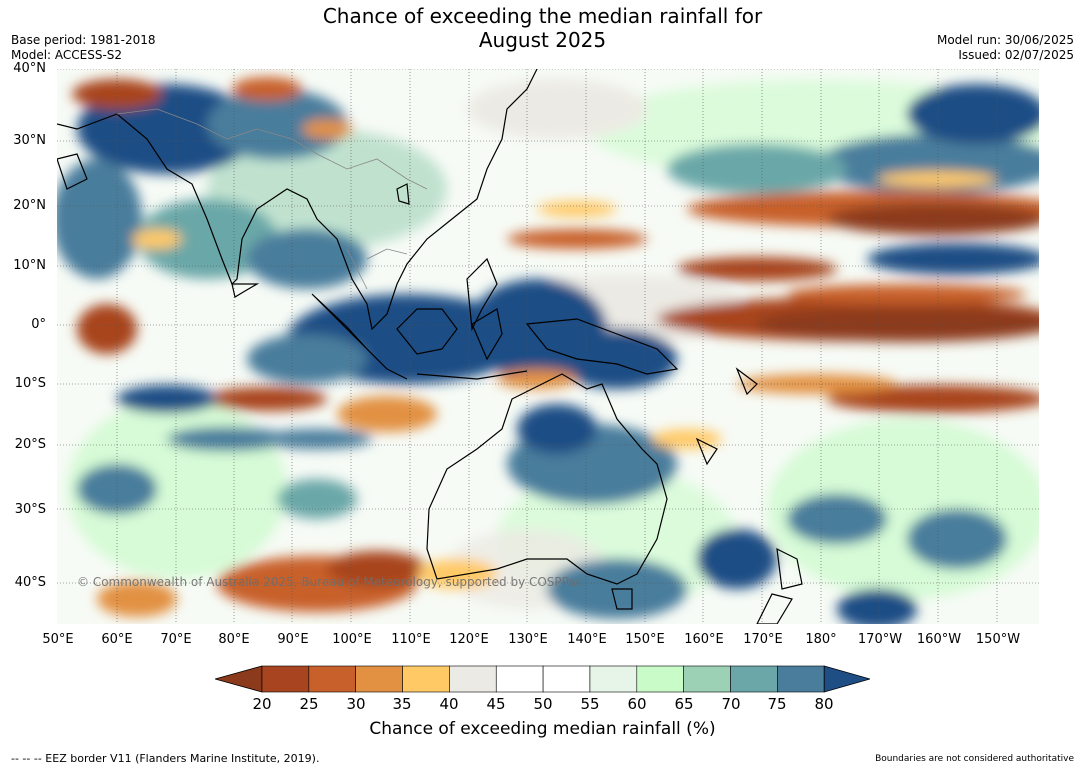 Image resolution: width=1085 pixels, height=770 pixels. I want to click on colorbar-tick-30: 30, so click(356, 704).